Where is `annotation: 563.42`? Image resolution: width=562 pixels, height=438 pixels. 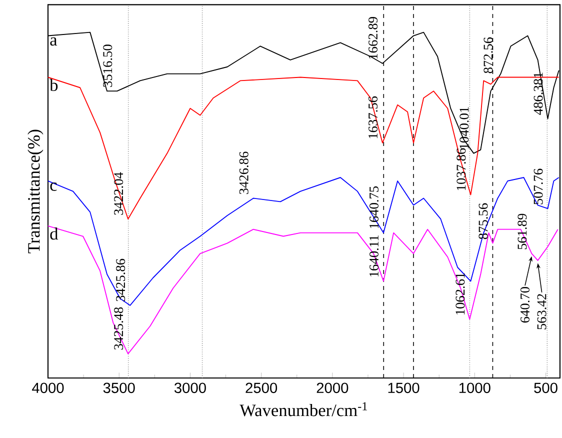 annotation: 563.42 is located at coordinates (541, 312).